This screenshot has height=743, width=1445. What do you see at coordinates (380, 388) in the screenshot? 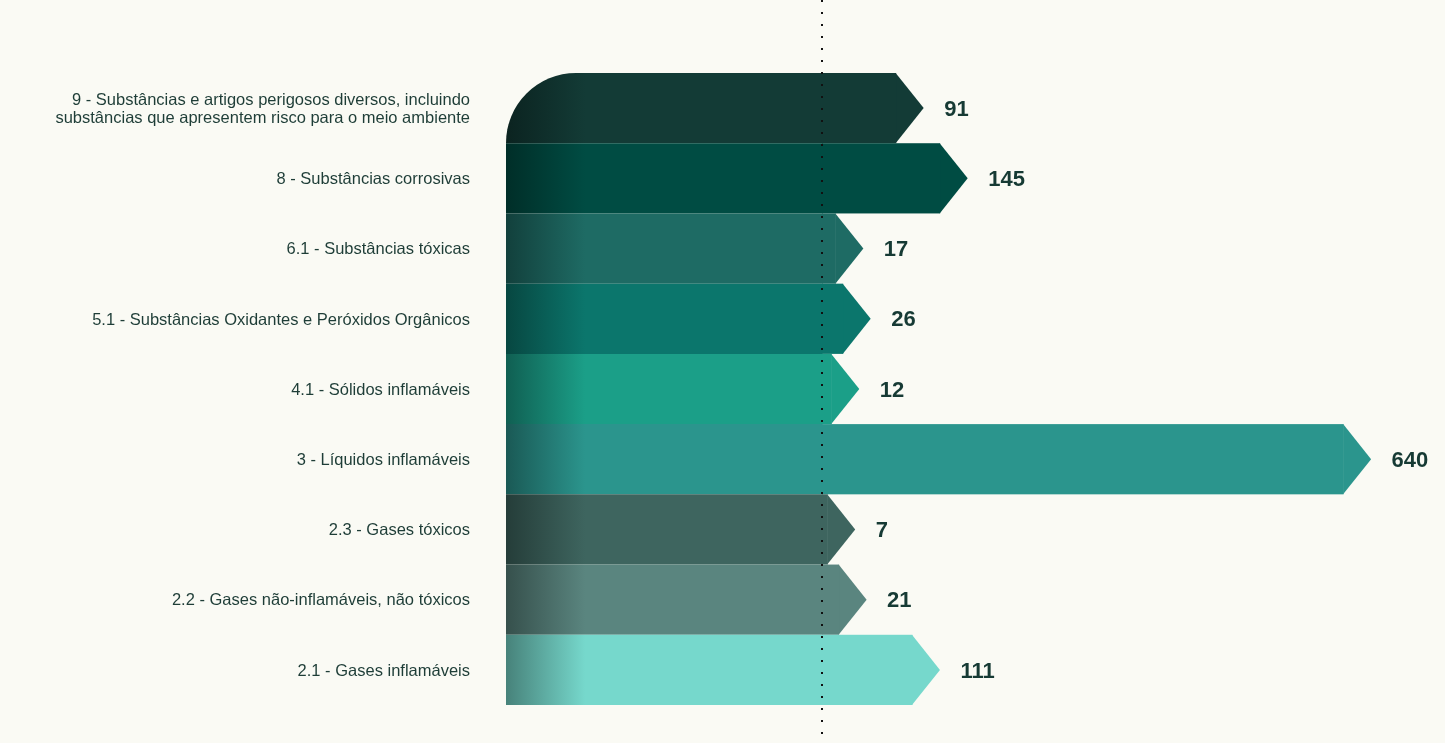
I see `y-tick-label: 4.1 - Sólidos inflamáveis` at bounding box center [380, 388].